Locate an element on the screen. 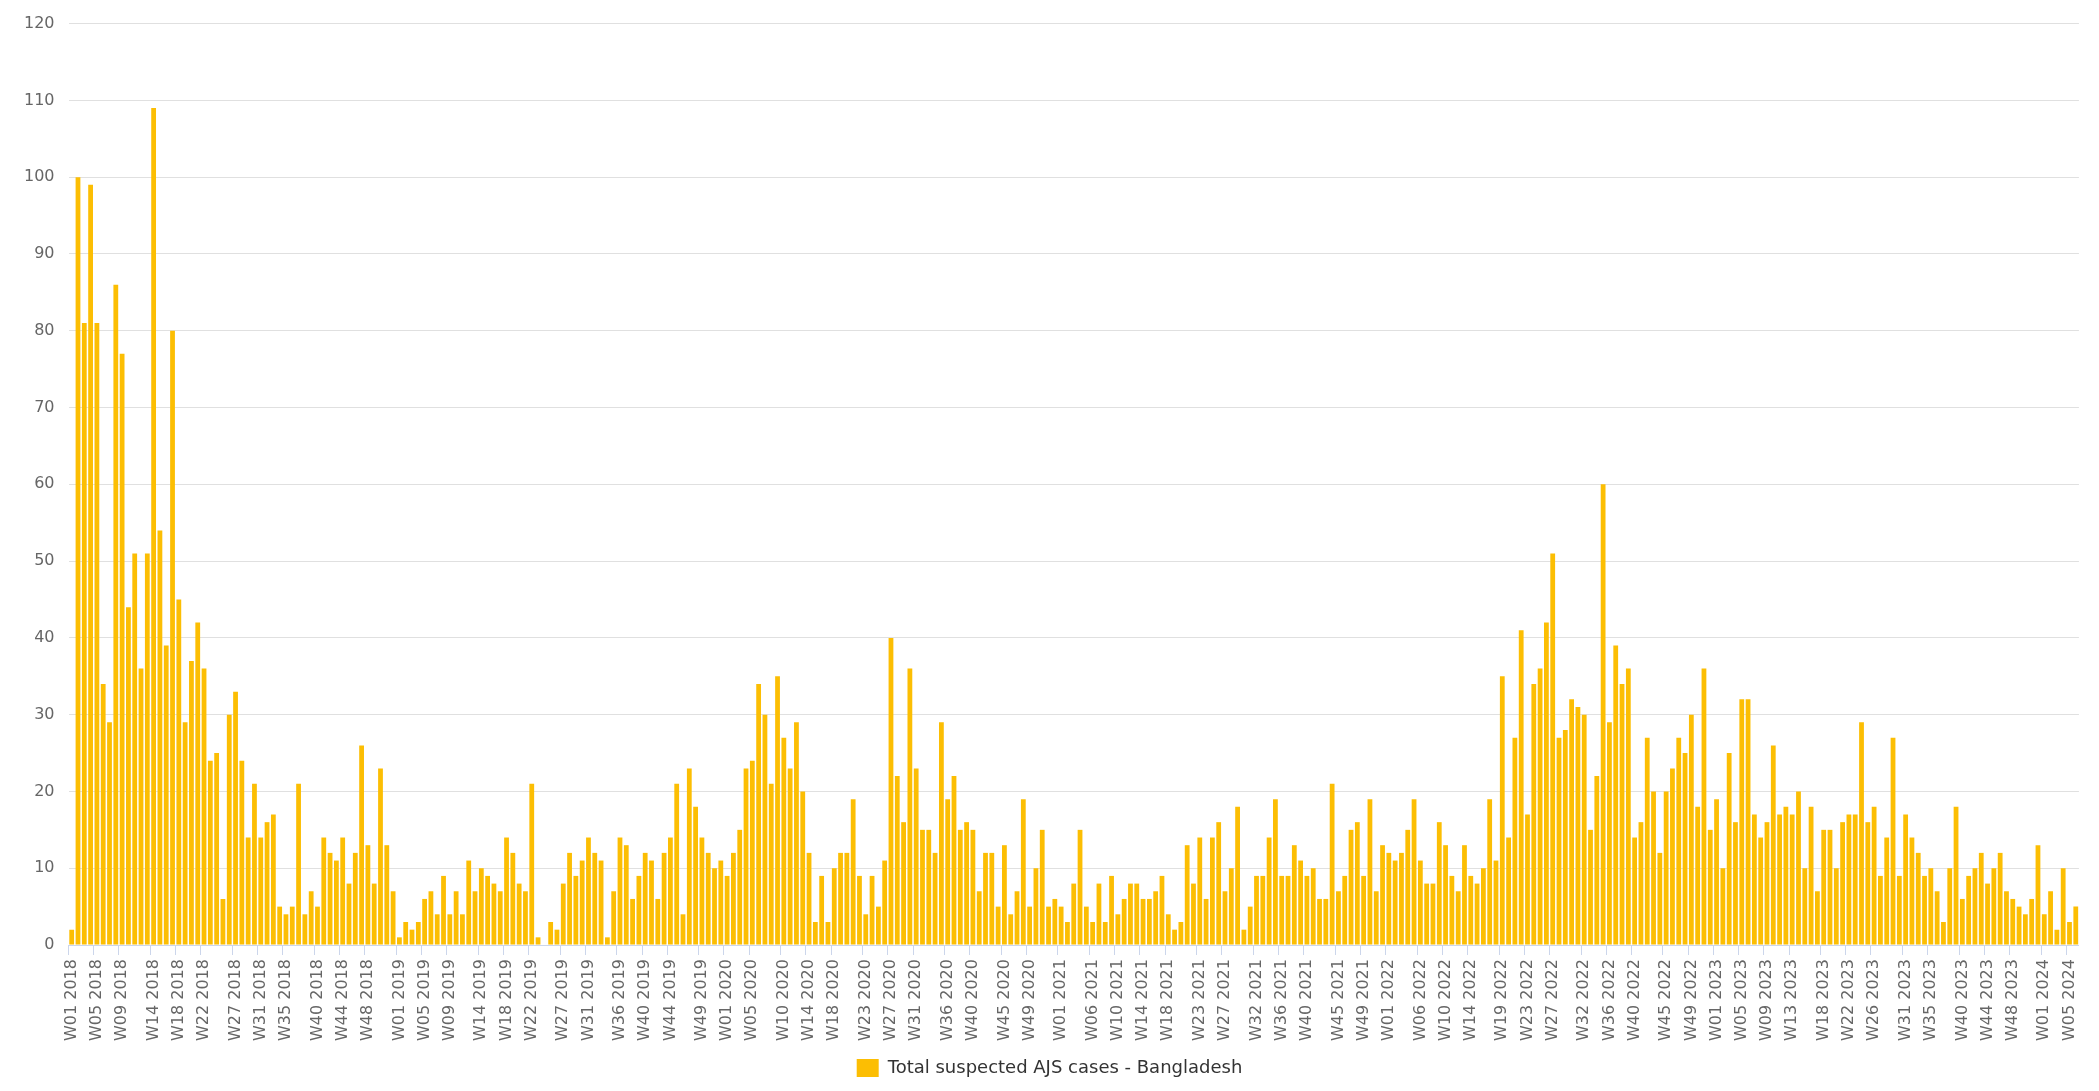  x-tick-label: W18 2023 is located at coordinates (1822, 1000).